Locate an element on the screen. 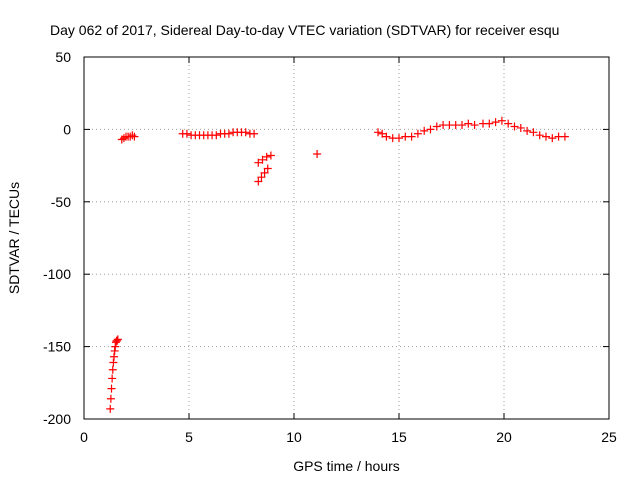 Image resolution: width=640 pixels, height=480 pixels. x-tick-label: 15 is located at coordinates (399, 437).